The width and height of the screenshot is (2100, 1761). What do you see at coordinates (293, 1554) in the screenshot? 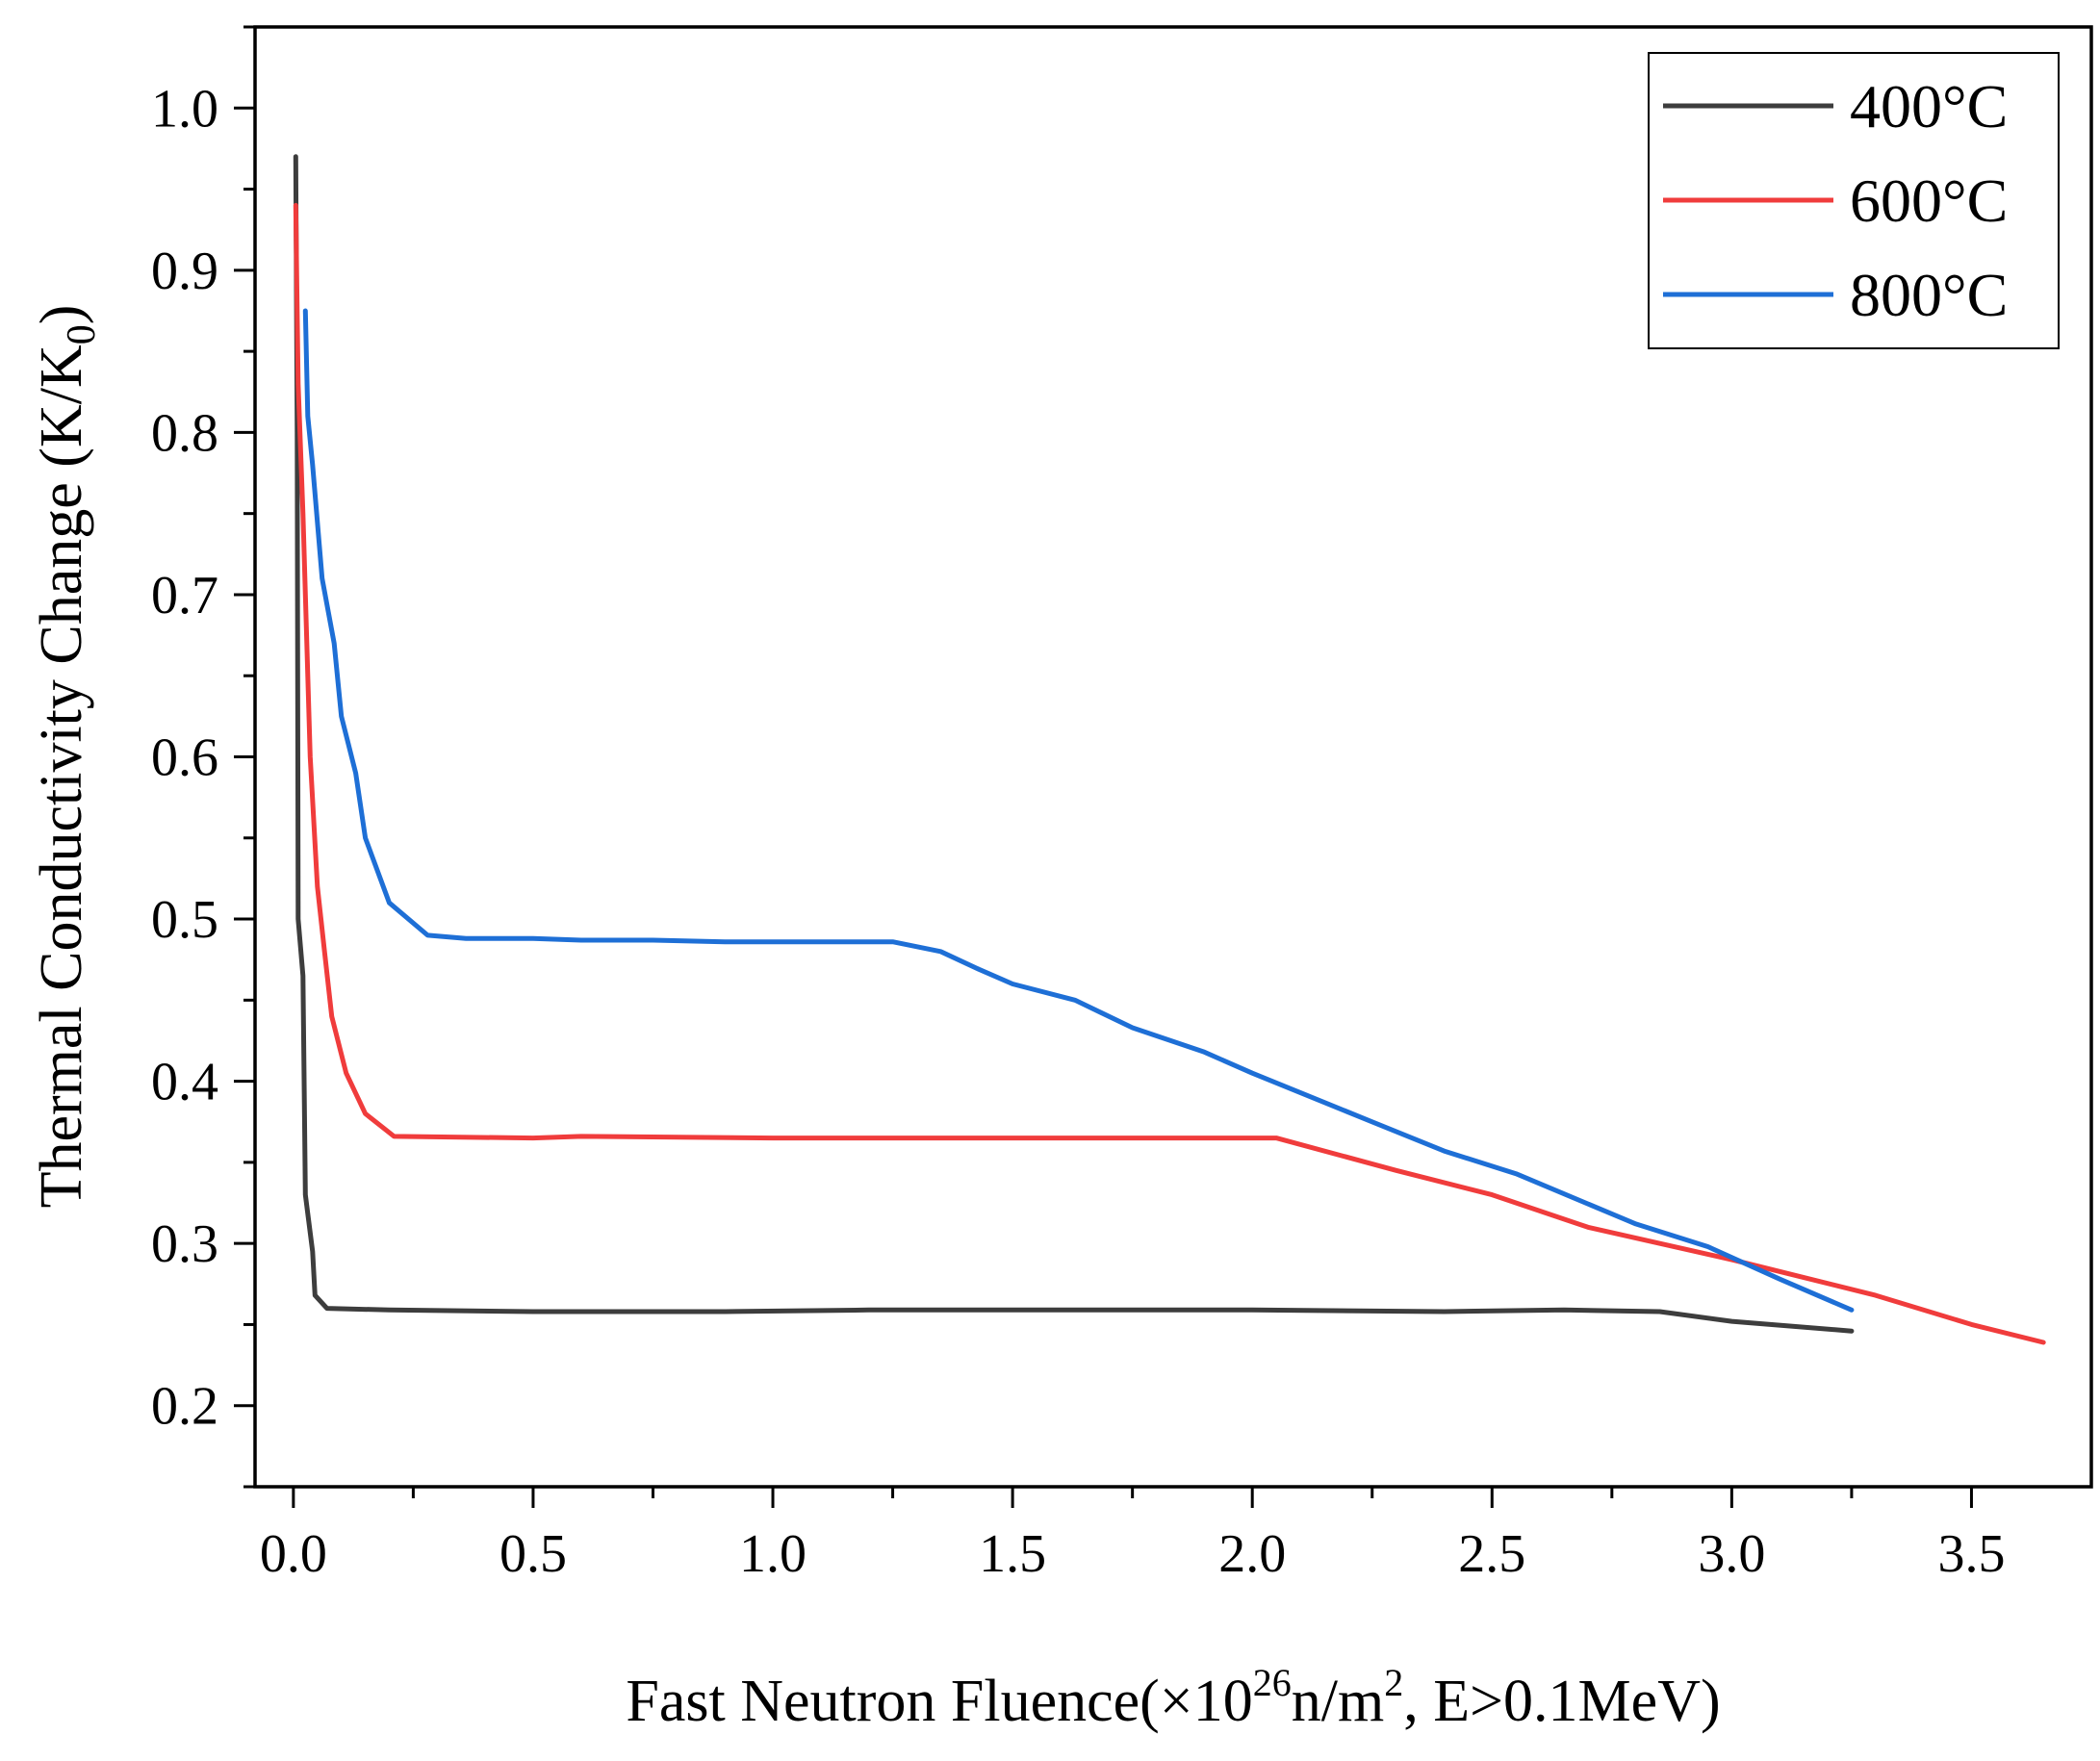
I see `x-tick-label: 0.0` at bounding box center [293, 1554].